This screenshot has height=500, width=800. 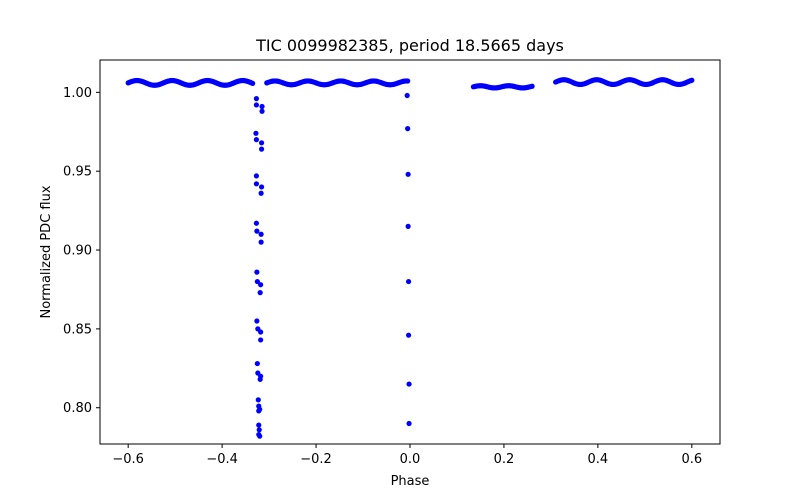 I want to click on x-tick-label: 0.6, so click(x=691, y=459).